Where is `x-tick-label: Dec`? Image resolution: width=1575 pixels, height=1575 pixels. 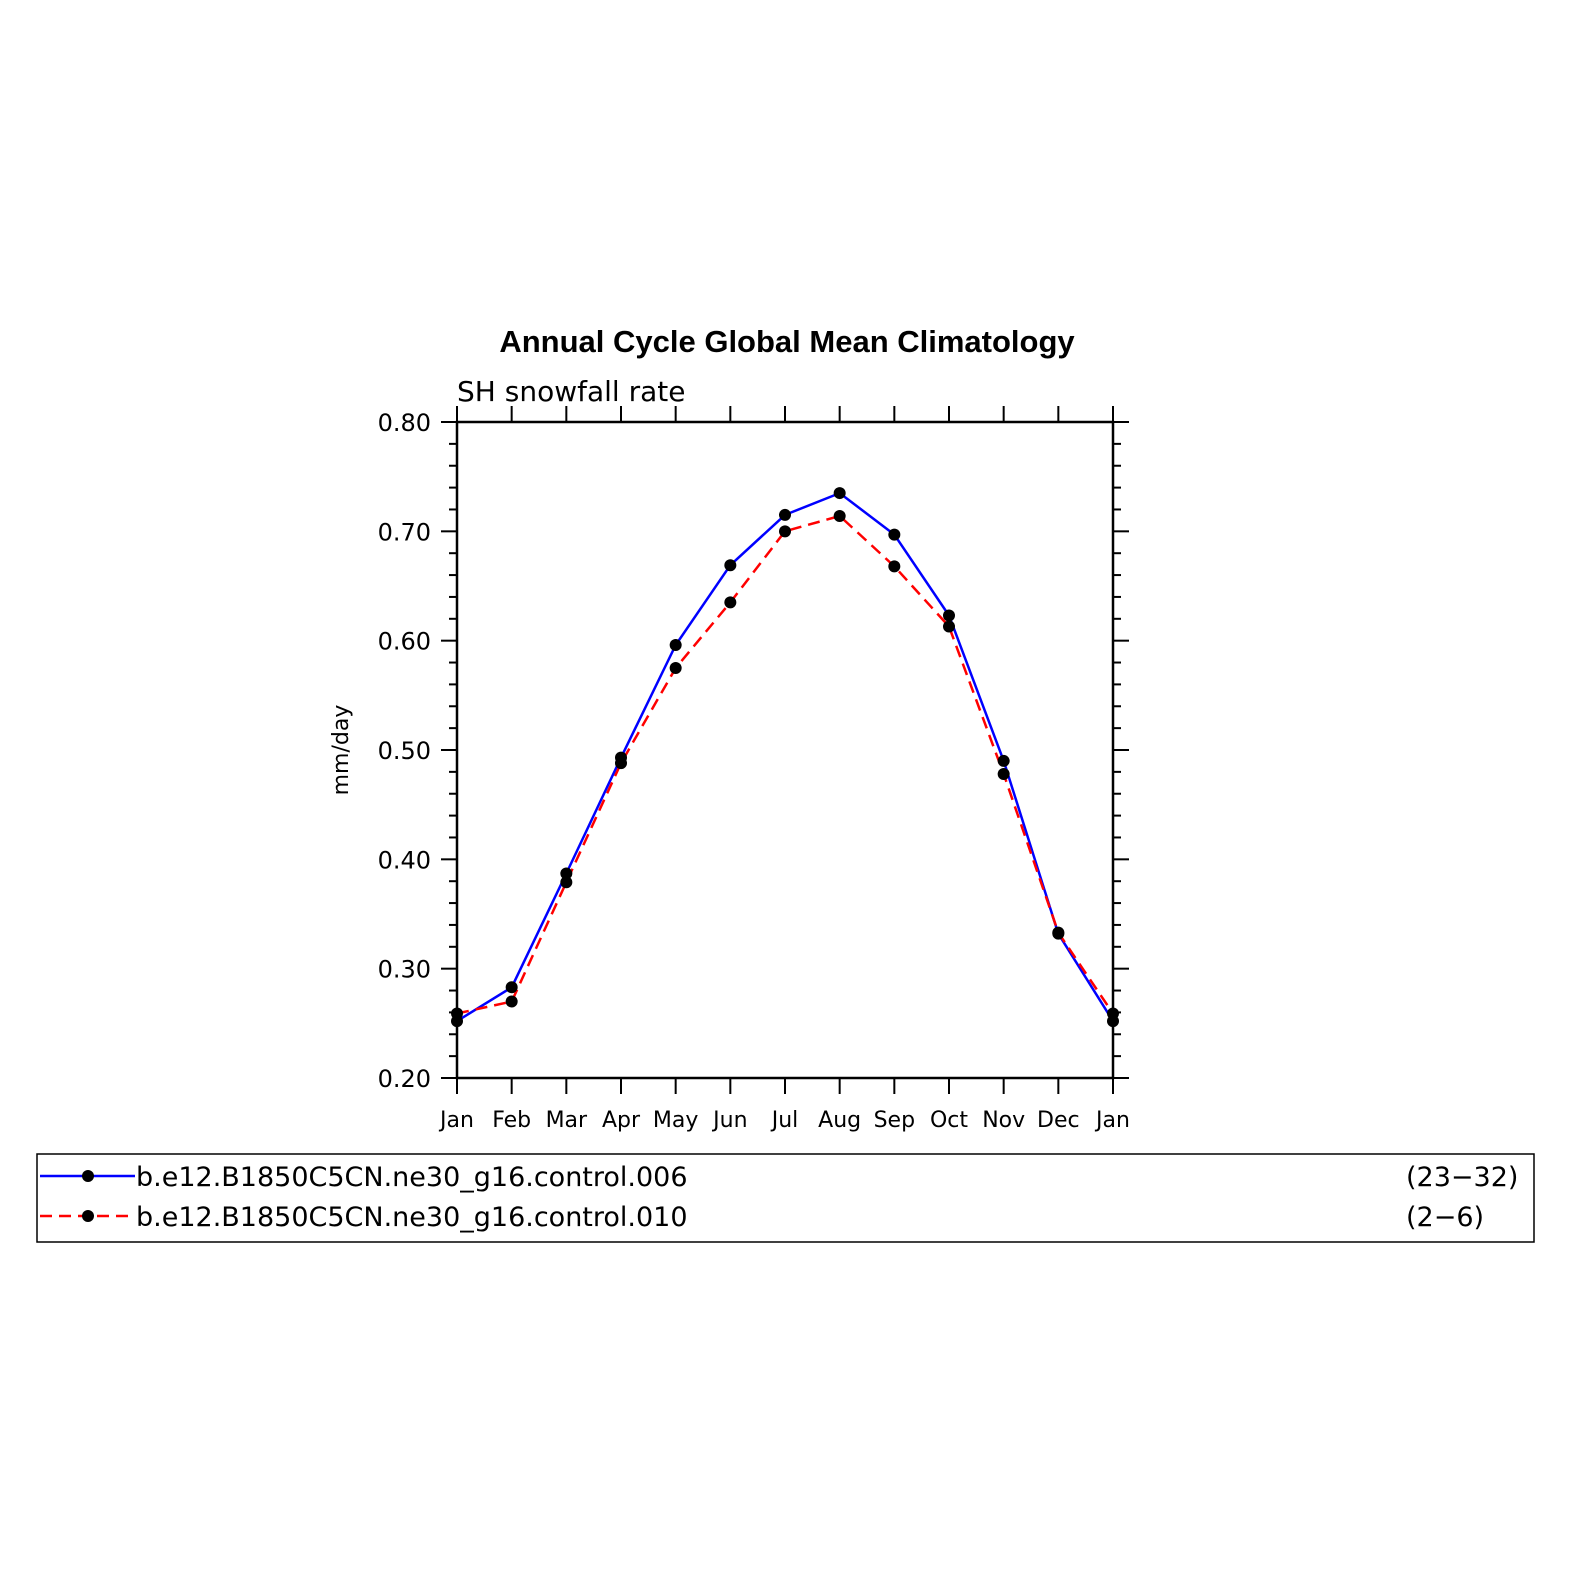
x-tick-label: Dec is located at coordinates (1058, 1120).